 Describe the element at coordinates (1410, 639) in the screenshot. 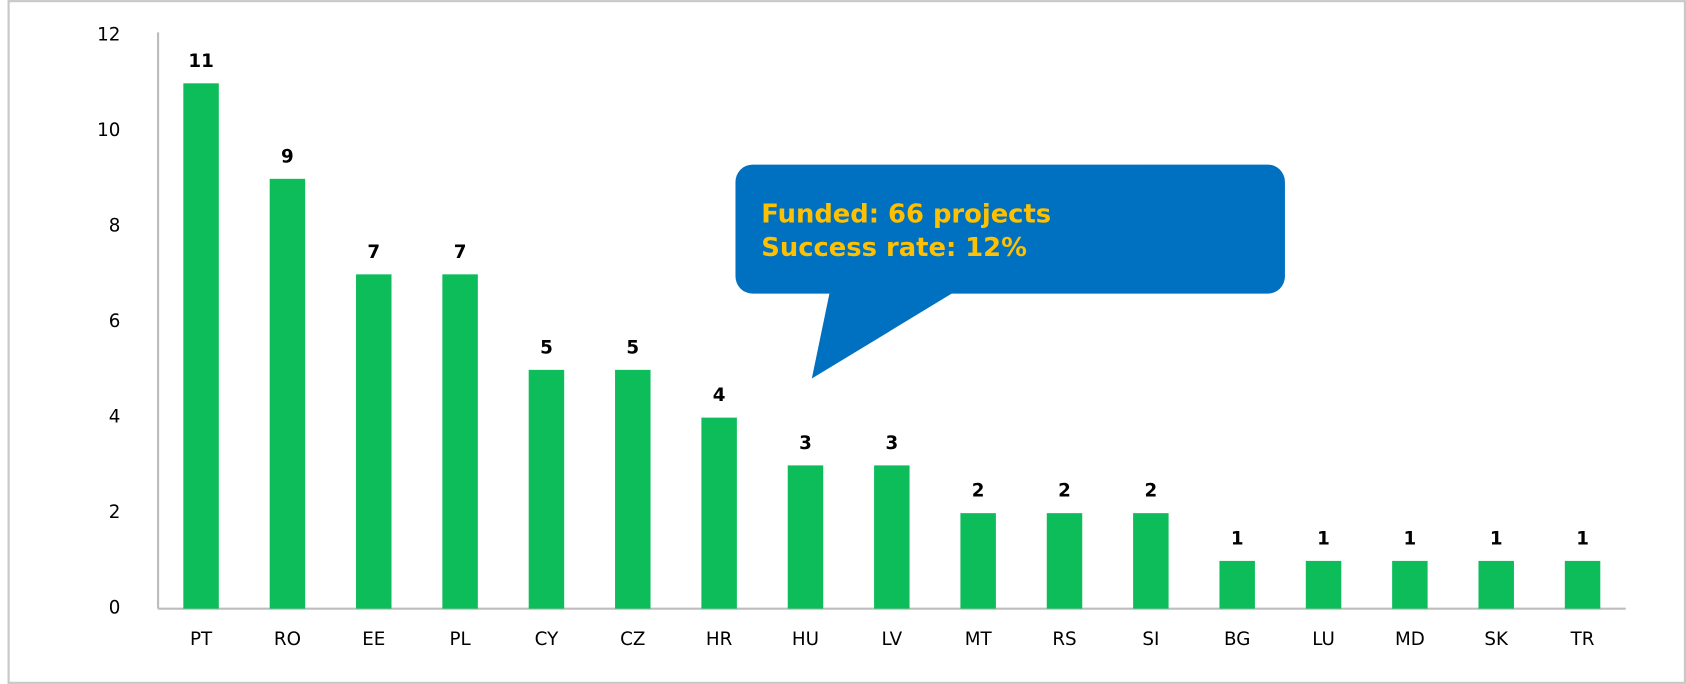

I see `x-tick-label: MD` at that location.